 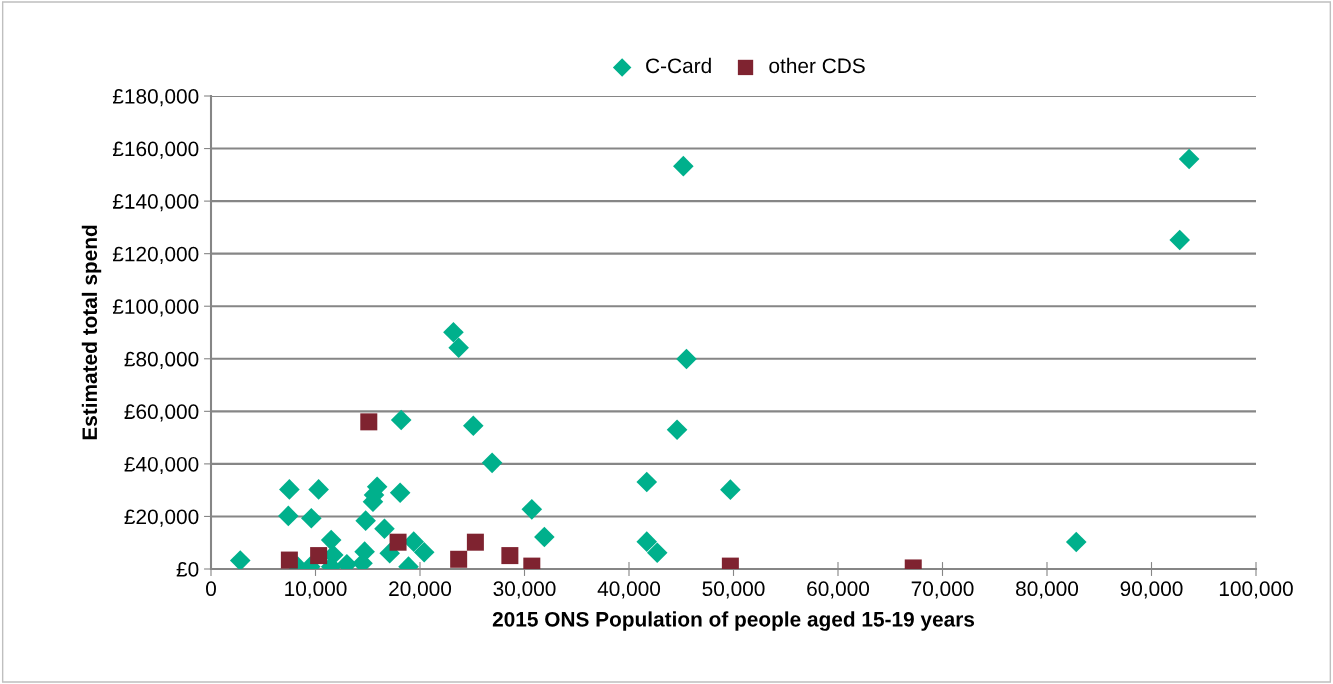 What do you see at coordinates (161, 518) in the screenshot?
I see `y-tick-label: £20,000` at bounding box center [161, 518].